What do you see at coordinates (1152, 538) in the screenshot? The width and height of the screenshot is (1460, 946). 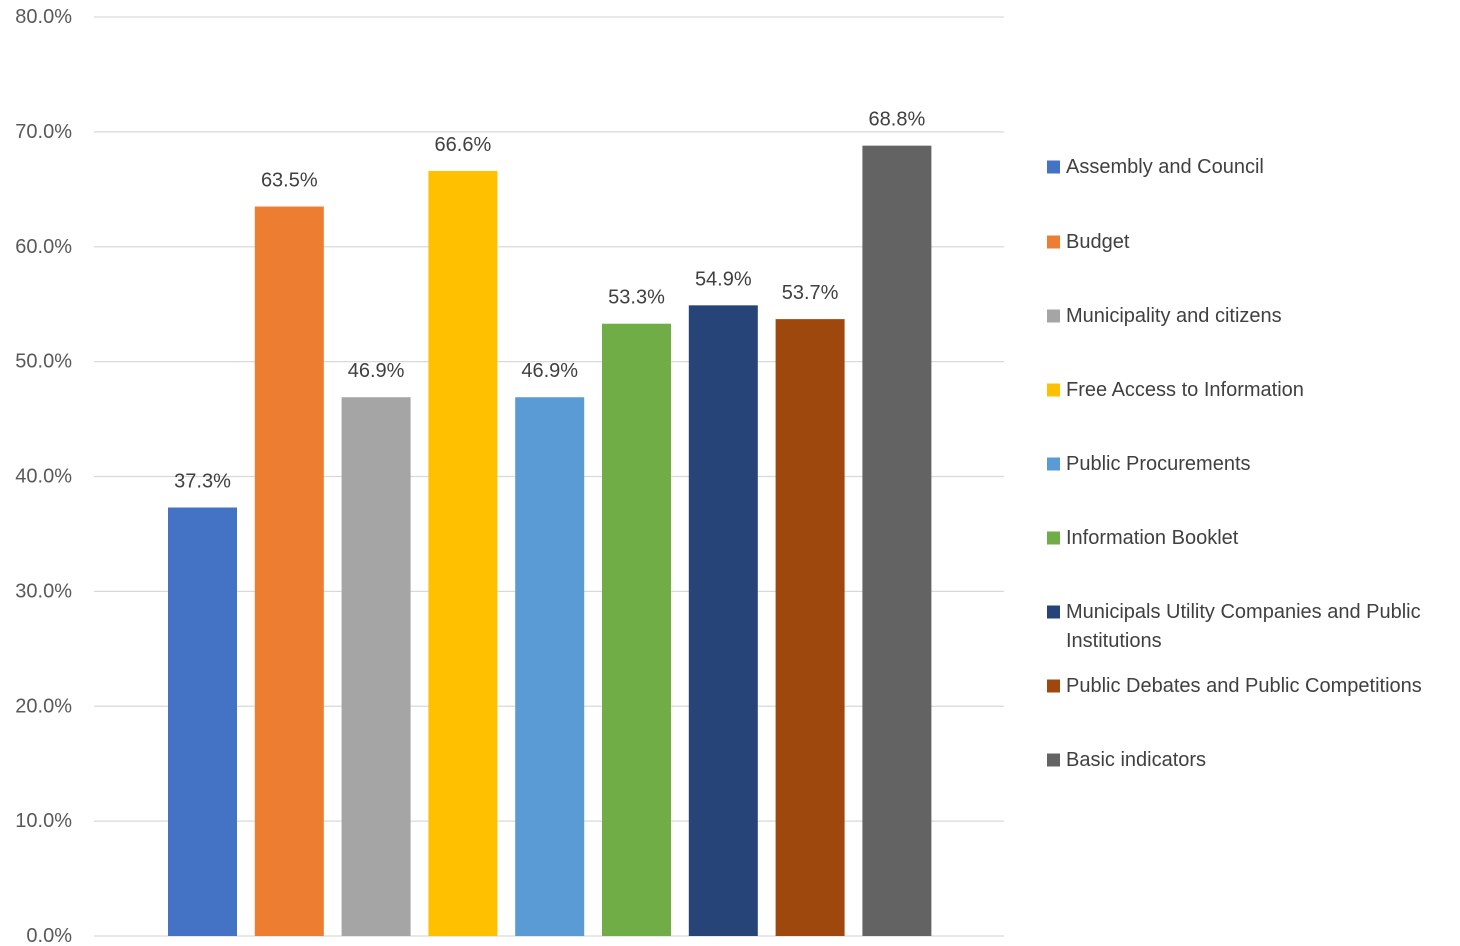 I see `legend-label: Information Booklet` at bounding box center [1152, 538].